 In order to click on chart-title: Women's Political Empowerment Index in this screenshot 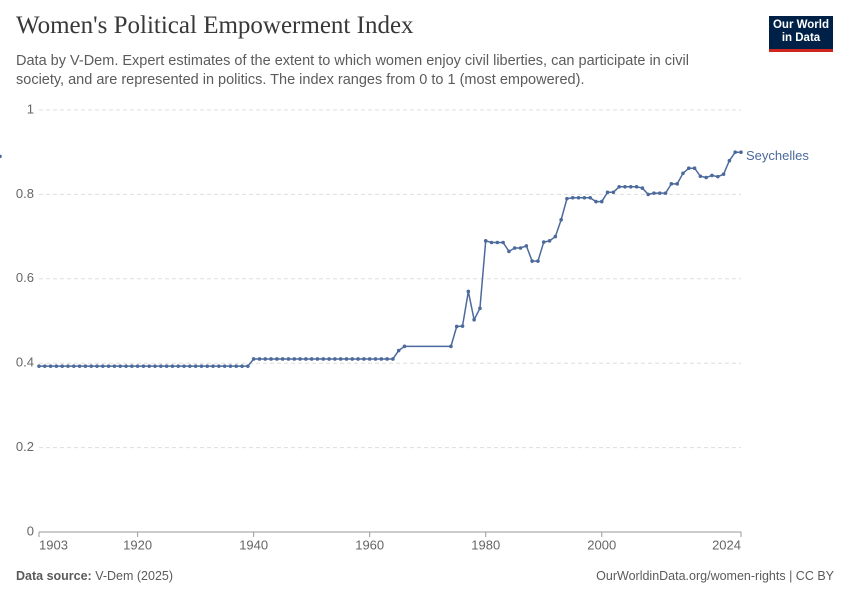, I will do `click(215, 25)`.